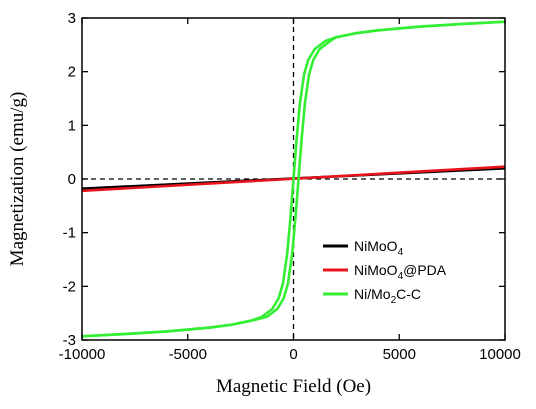 This screenshot has width=536, height=409. Describe the element at coordinates (399, 354) in the screenshot. I see `x-tick-label: 5000` at that location.